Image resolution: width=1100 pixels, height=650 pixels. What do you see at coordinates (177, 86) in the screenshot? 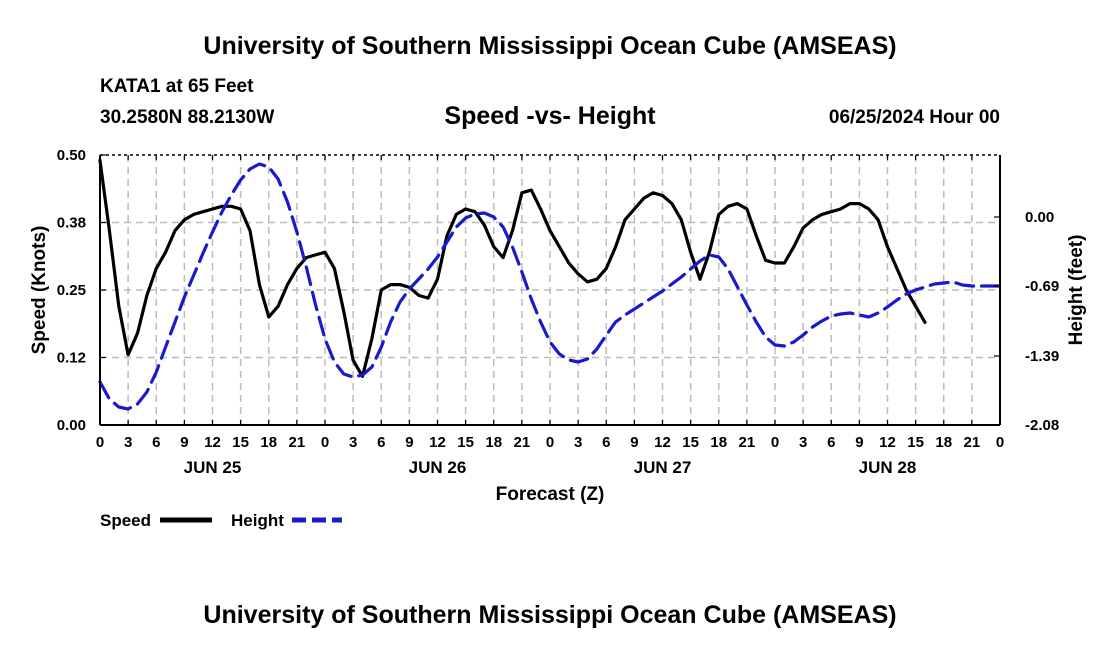
I see `station-label: KATA1 at 65 Feet` at bounding box center [177, 86].